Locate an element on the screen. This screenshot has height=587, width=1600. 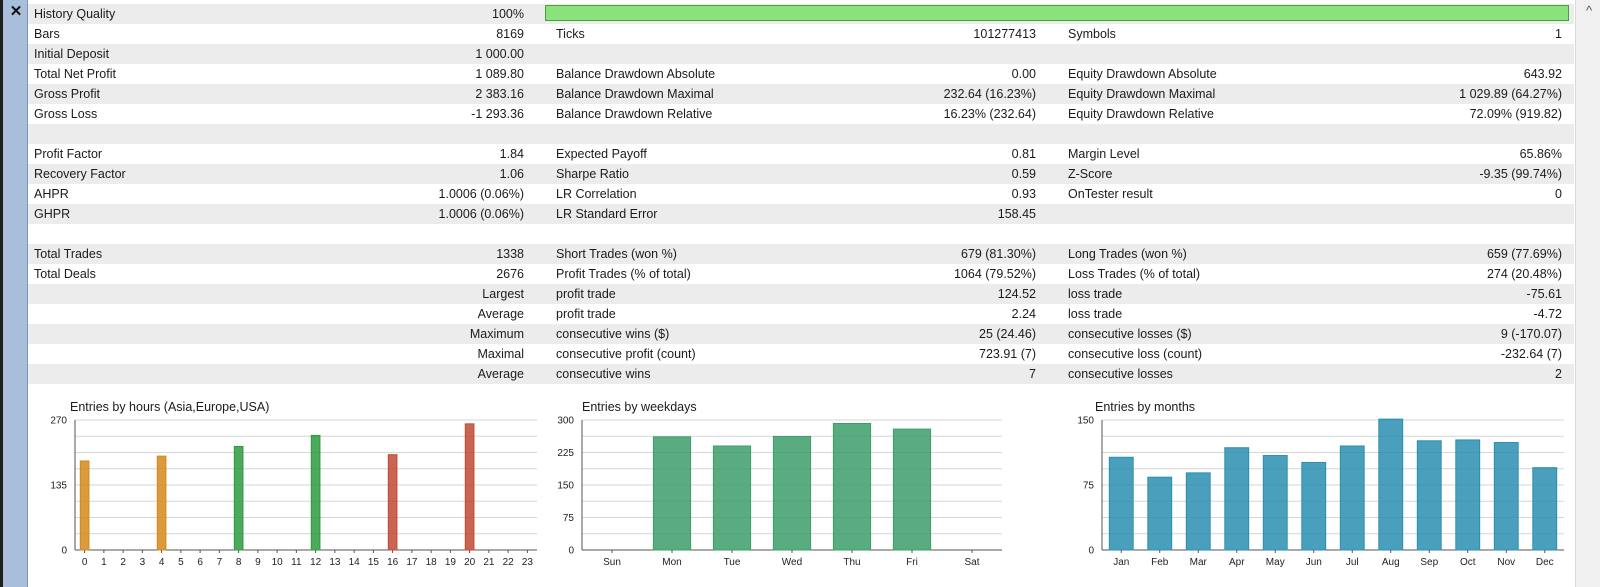
row-label: profit trade is located at coordinates (586, 294).